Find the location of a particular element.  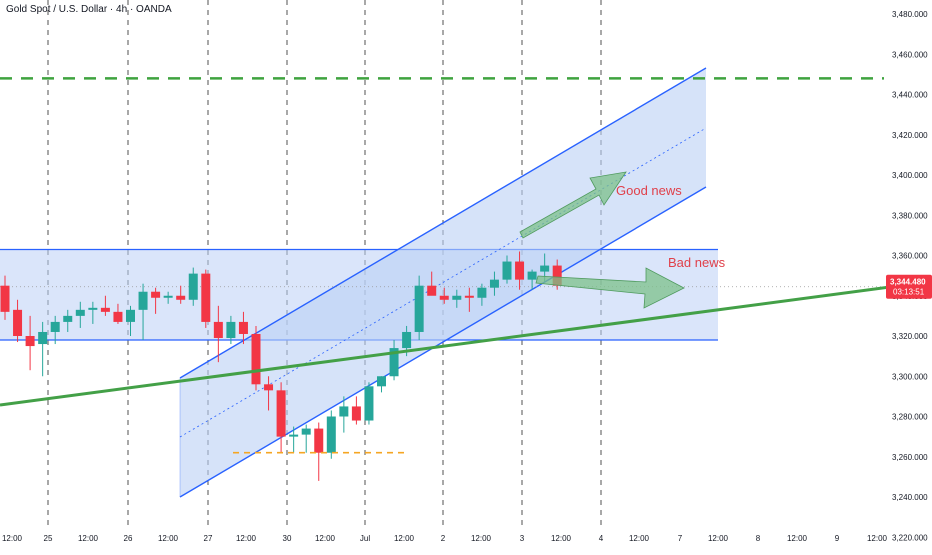

bad-news-arrow is located at coordinates (610, 288).